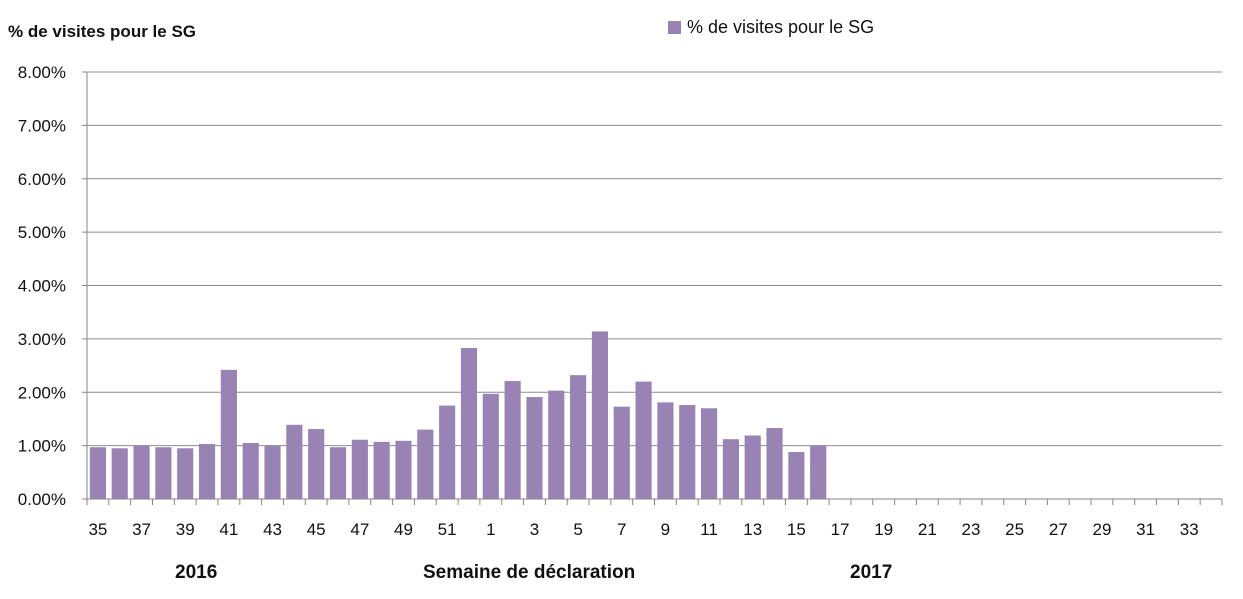 Image resolution: width=1243 pixels, height=599 pixels. Describe the element at coordinates (185, 529) in the screenshot. I see `x-tick-label: 39` at that location.